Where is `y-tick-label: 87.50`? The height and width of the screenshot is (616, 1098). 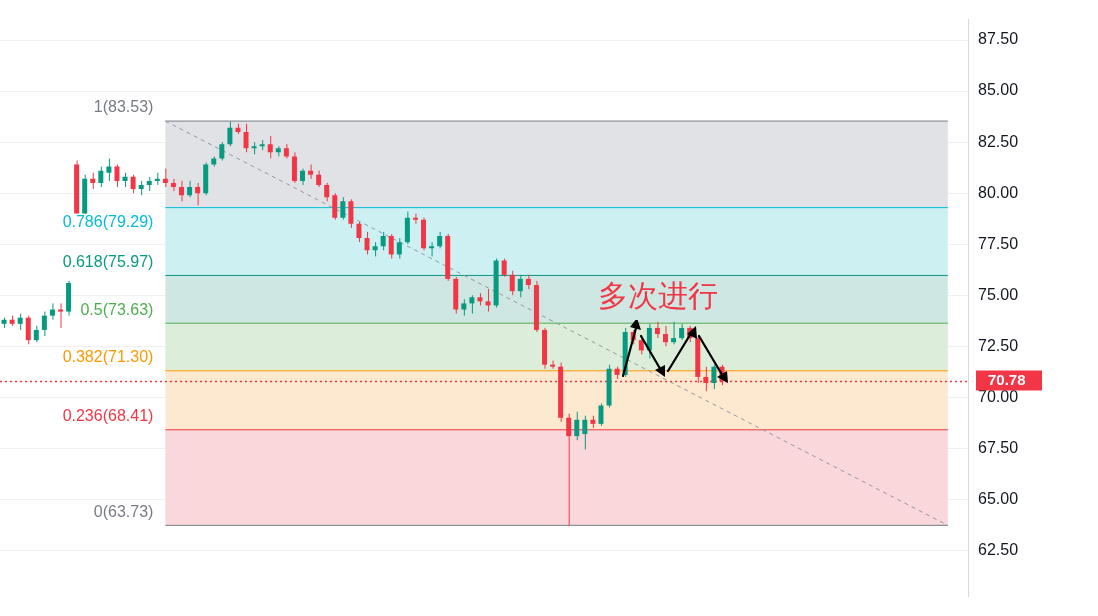 y-tick-label: 87.50 is located at coordinates (998, 39).